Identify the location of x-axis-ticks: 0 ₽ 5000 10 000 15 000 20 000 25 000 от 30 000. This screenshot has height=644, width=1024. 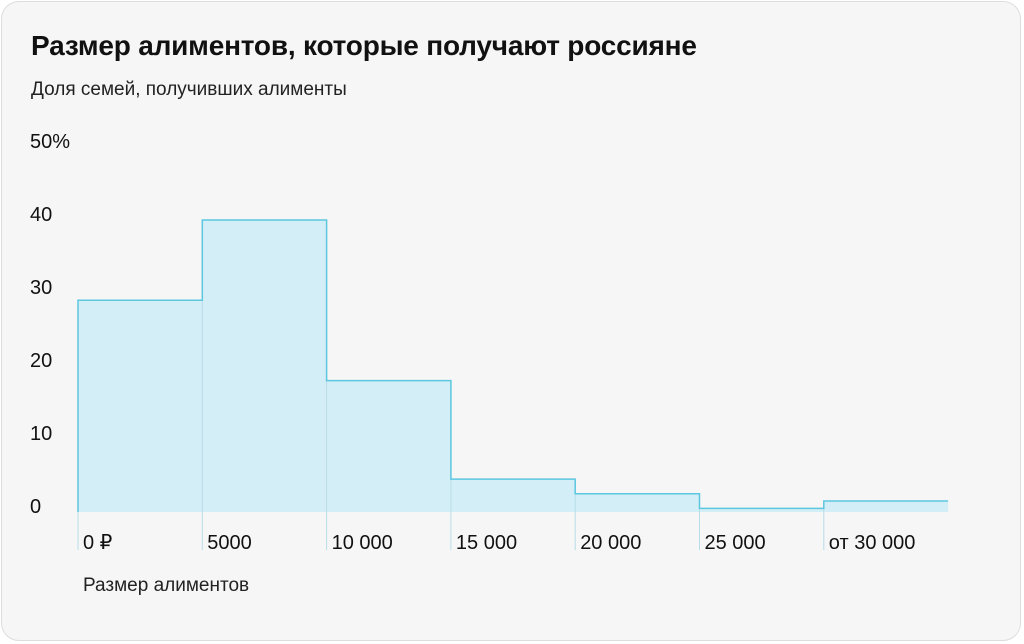
(499, 543).